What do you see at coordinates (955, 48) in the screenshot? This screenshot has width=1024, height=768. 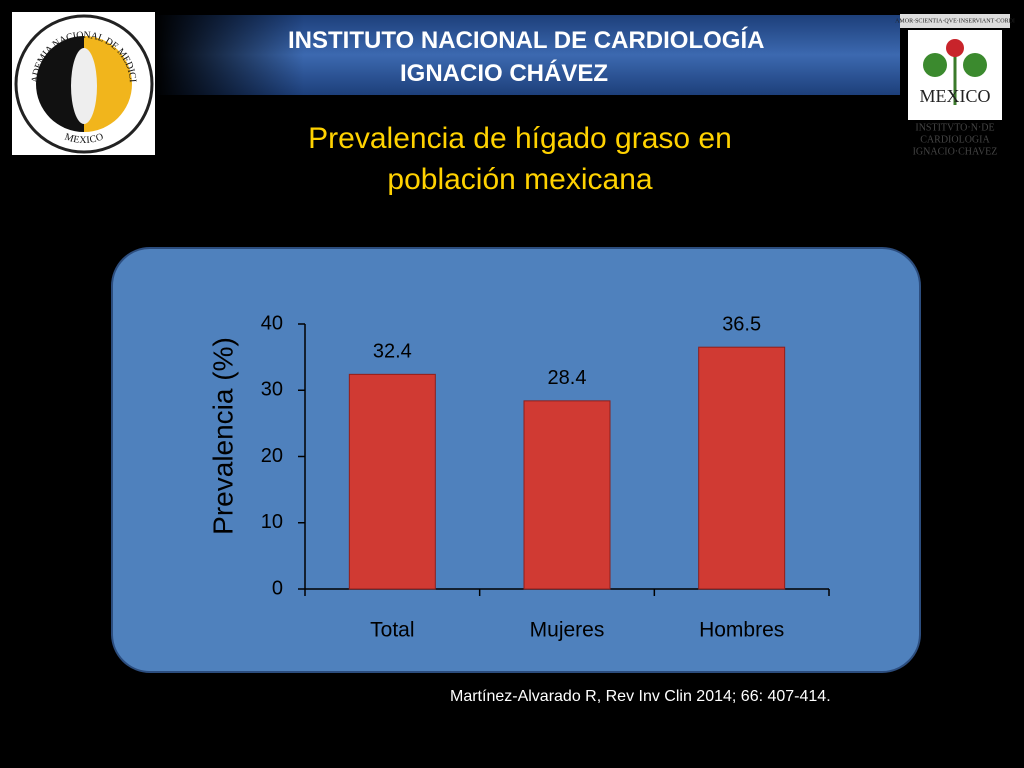 I see `right-logo-heart` at bounding box center [955, 48].